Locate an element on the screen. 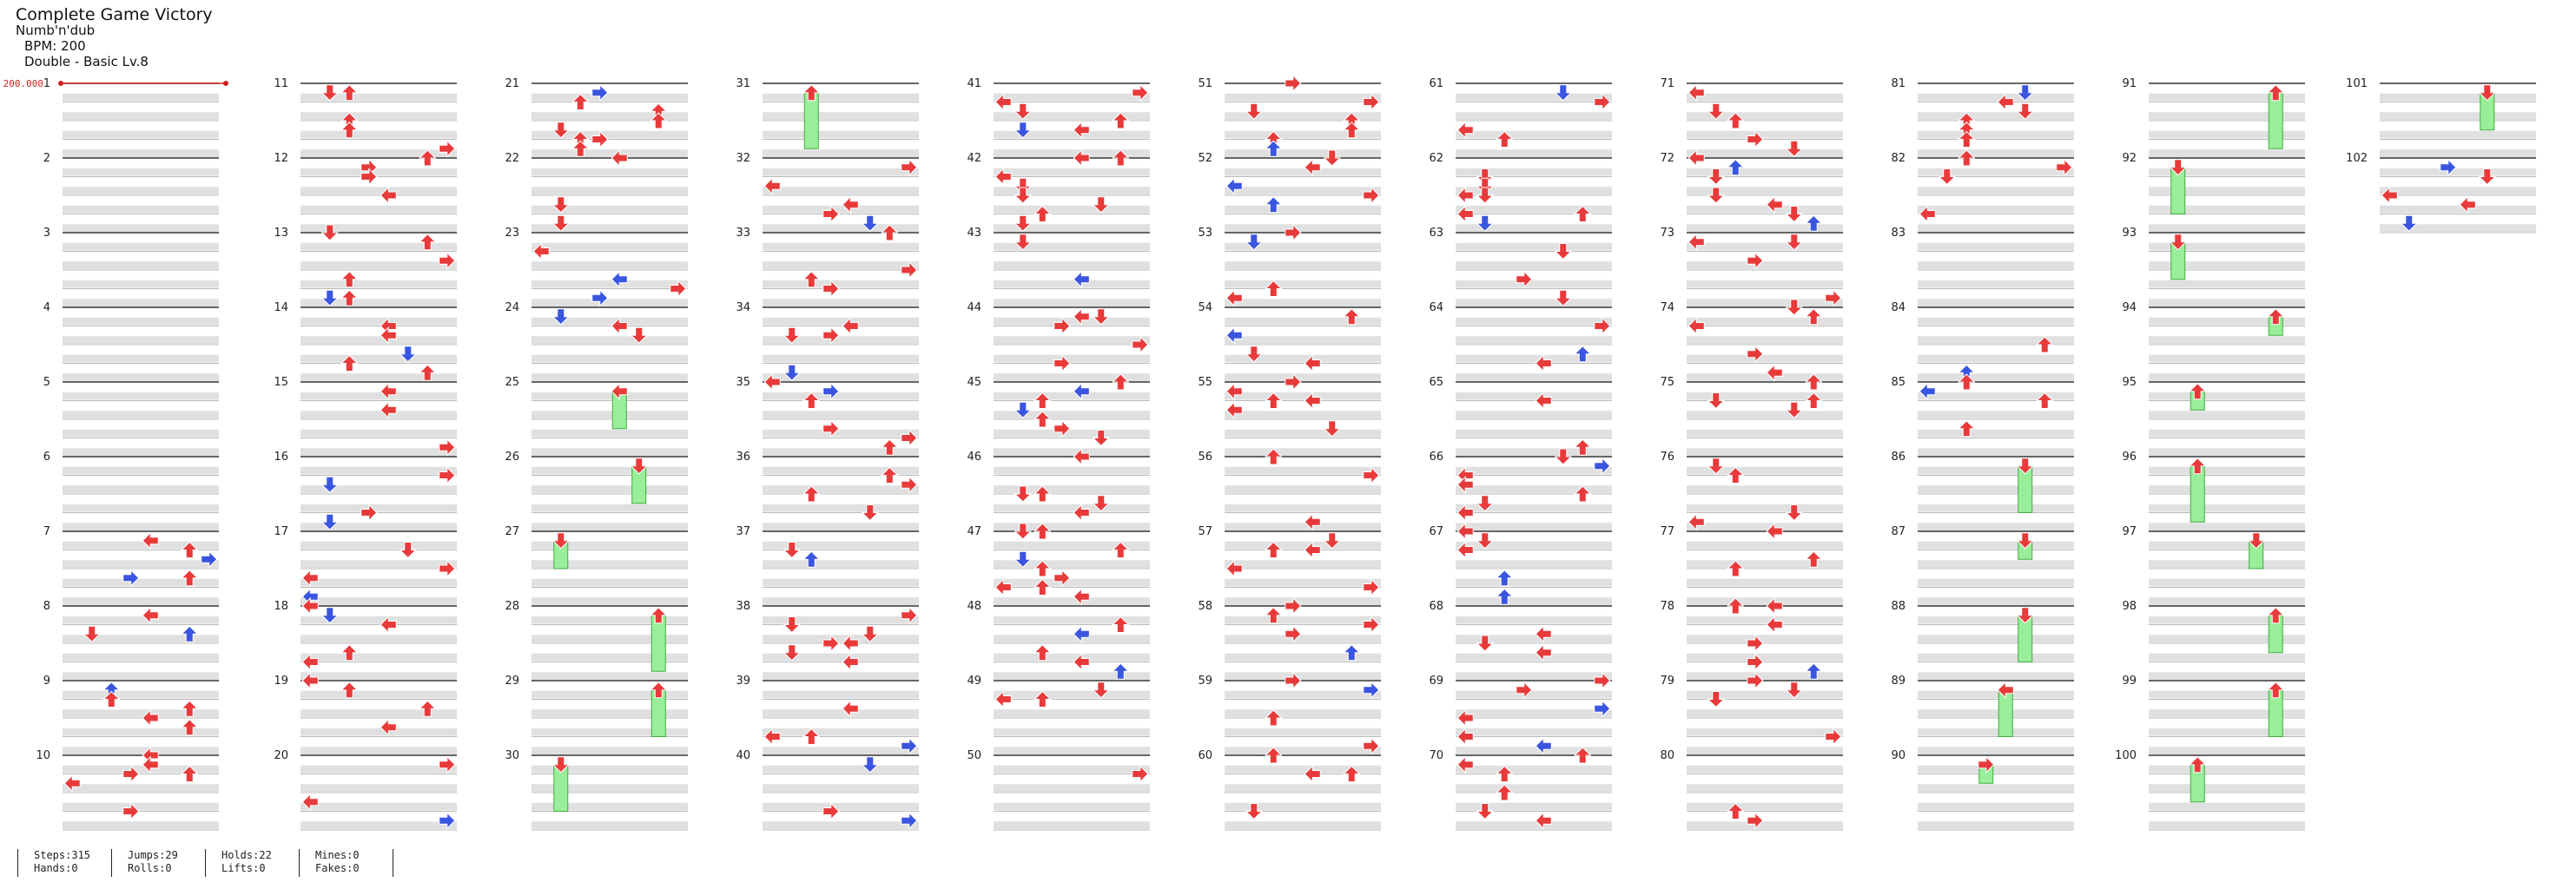 The height and width of the screenshot is (889, 2576). measure-number: 98 is located at coordinates (2129, 607).